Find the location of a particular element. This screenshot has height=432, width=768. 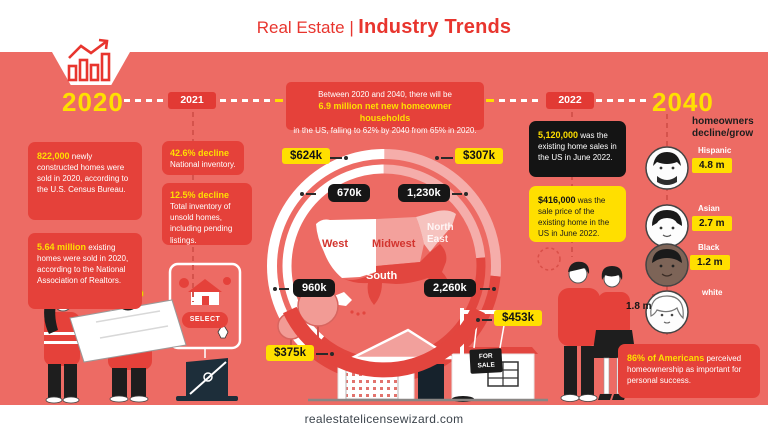

select-button: SELECT is located at coordinates (205, 320).